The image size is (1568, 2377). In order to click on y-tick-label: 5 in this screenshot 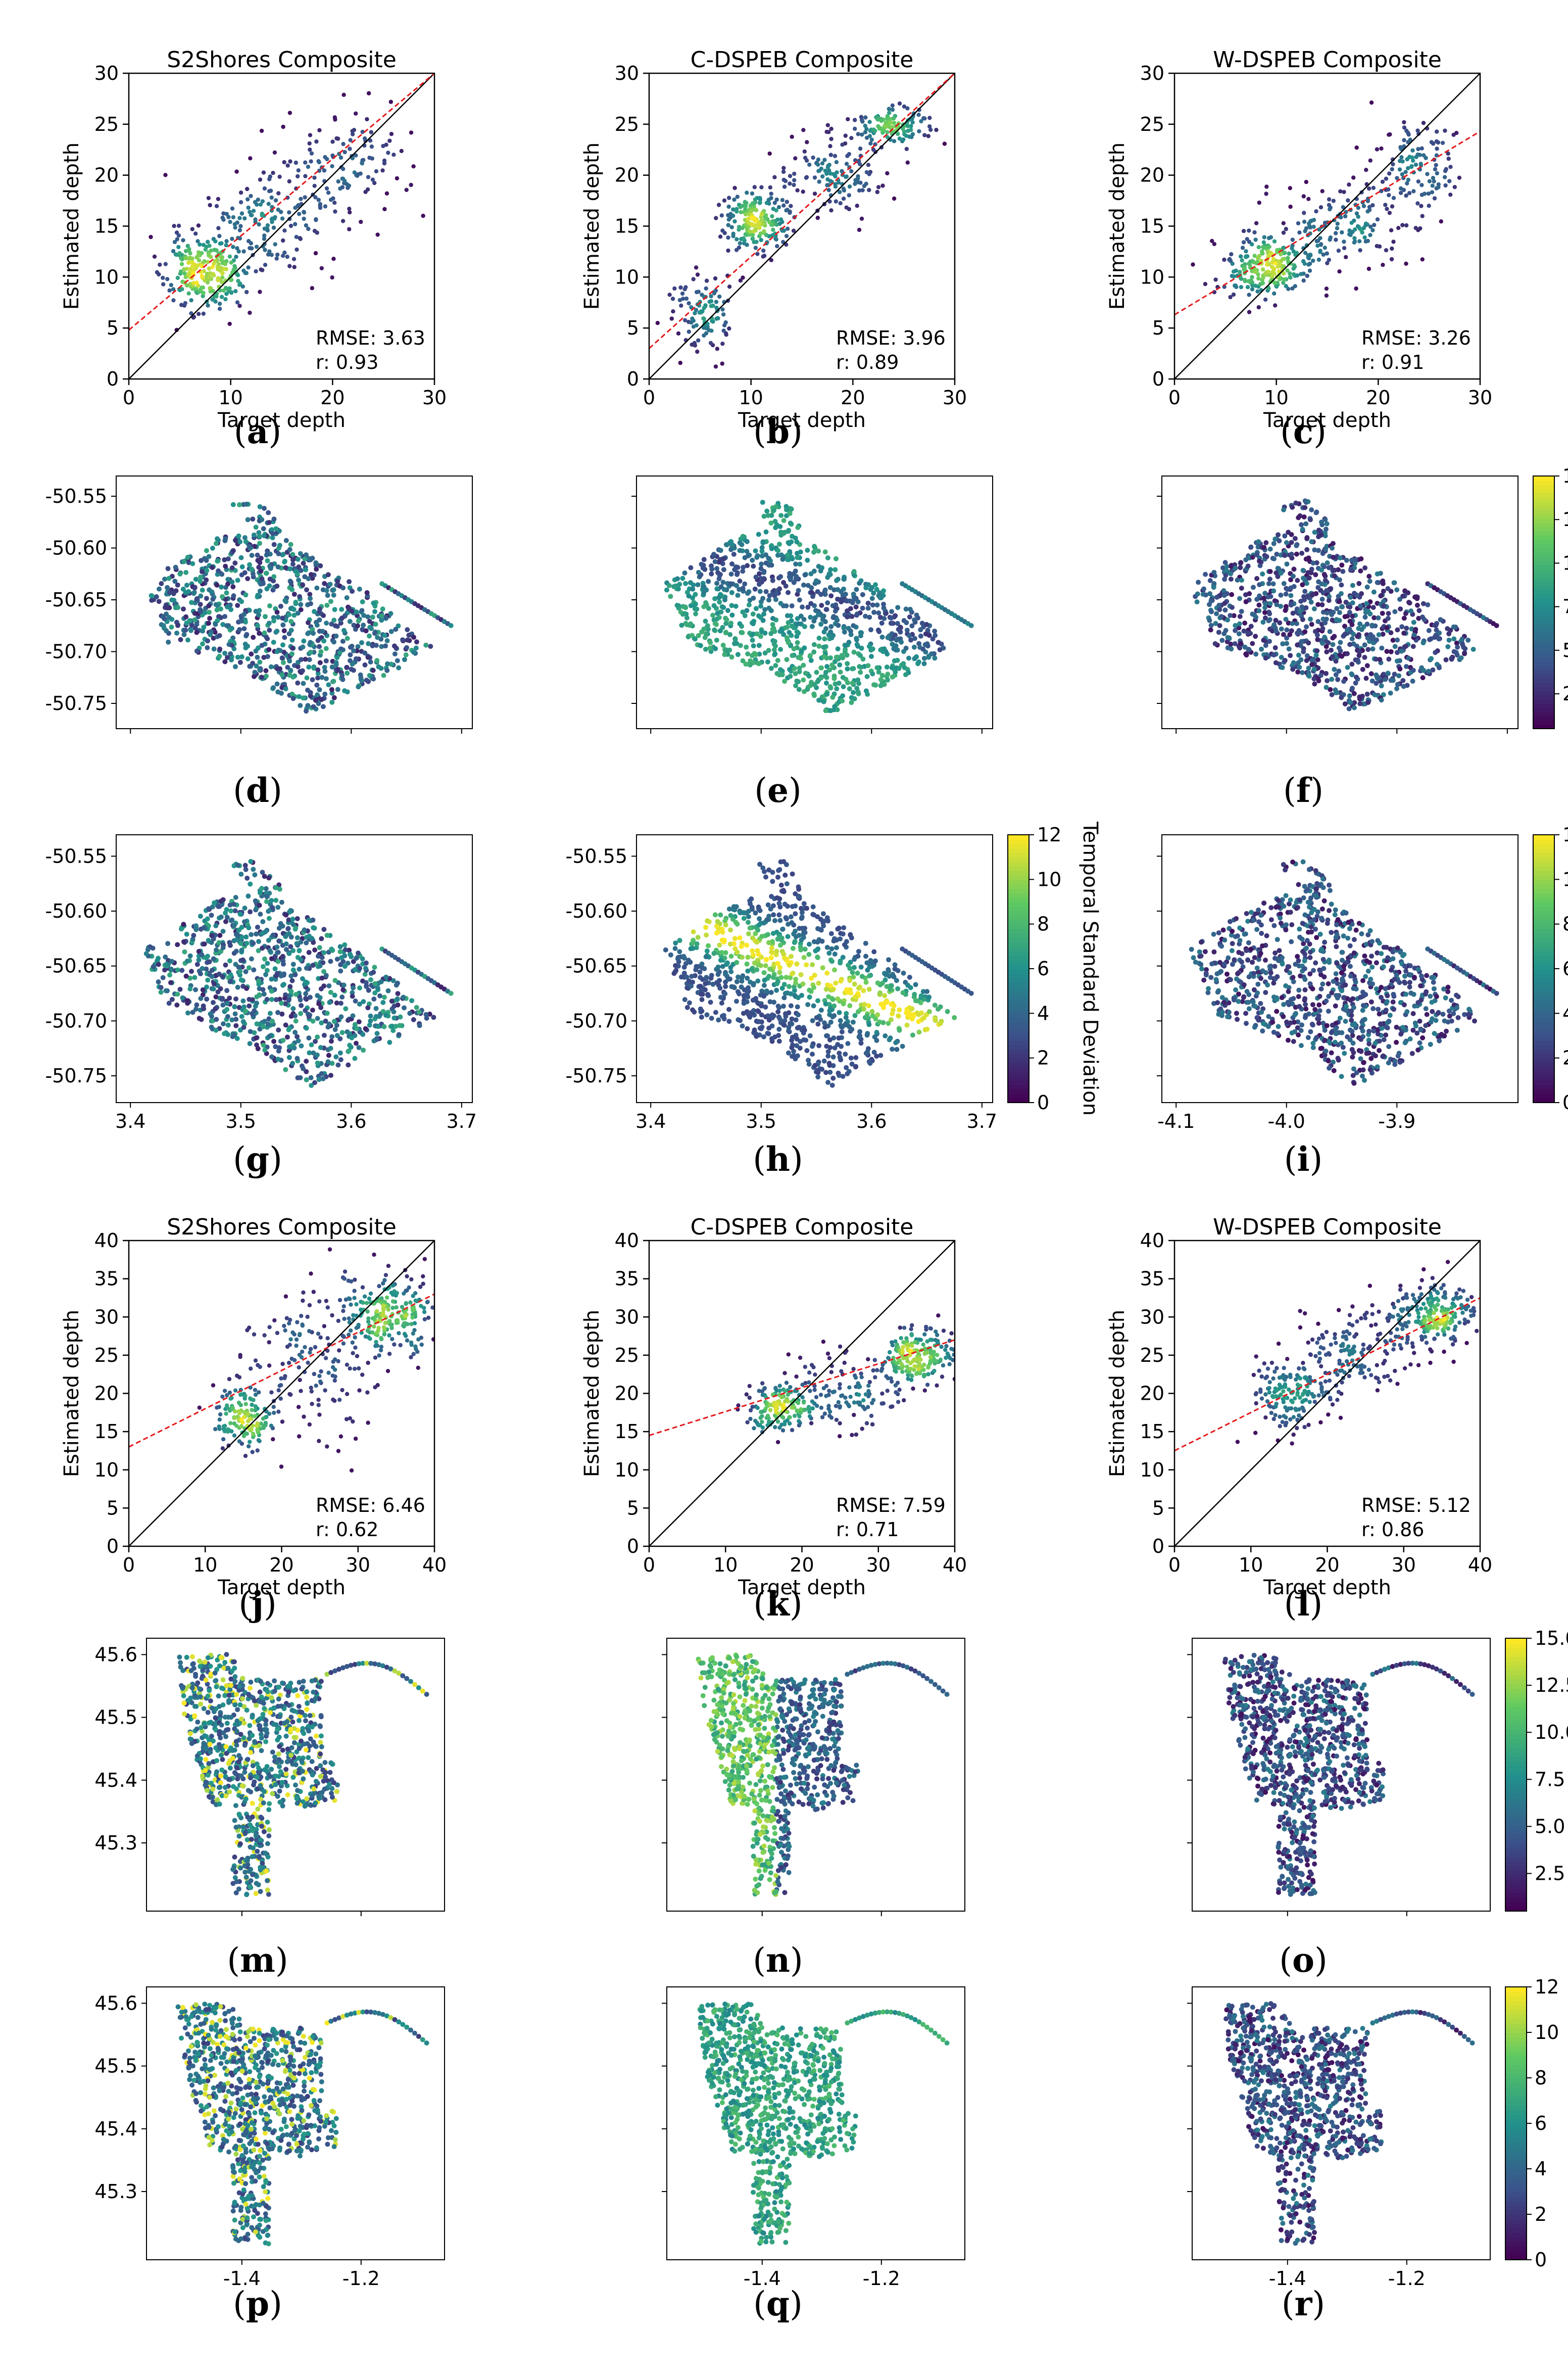, I will do `click(633, 328)`.